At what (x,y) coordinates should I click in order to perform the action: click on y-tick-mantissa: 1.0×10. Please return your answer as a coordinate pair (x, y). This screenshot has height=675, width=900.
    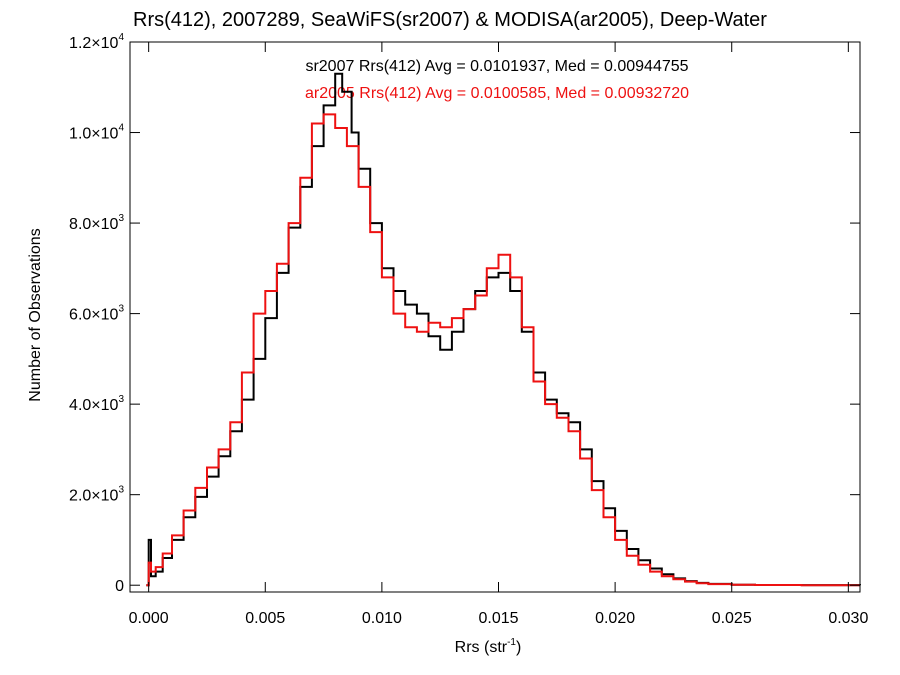
    Looking at the image, I should click on (93, 134).